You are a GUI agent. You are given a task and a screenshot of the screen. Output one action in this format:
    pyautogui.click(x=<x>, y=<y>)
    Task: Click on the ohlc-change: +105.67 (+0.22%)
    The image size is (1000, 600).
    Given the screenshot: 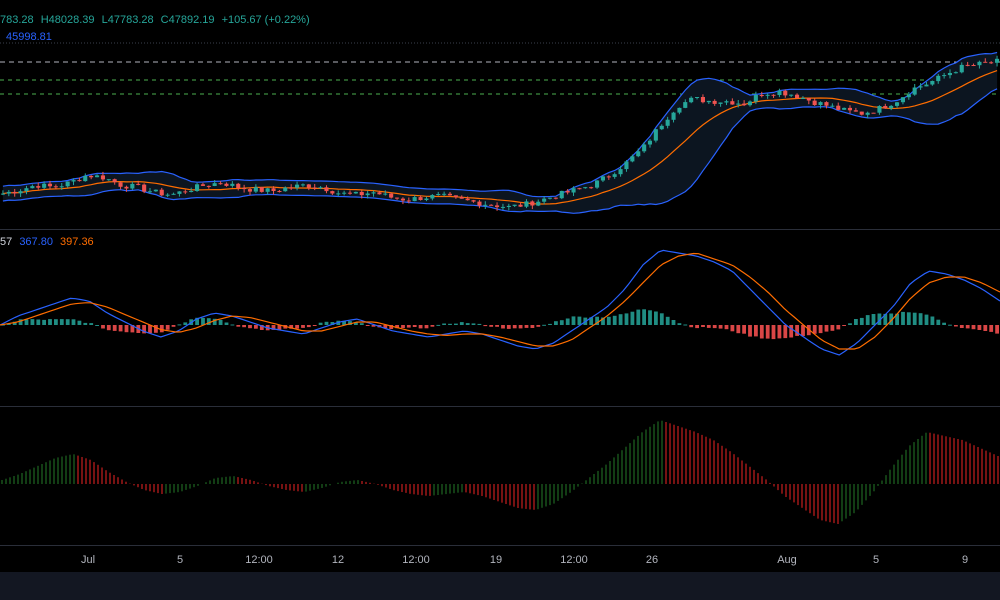 What is the action you would take?
    pyautogui.click(x=265, y=20)
    